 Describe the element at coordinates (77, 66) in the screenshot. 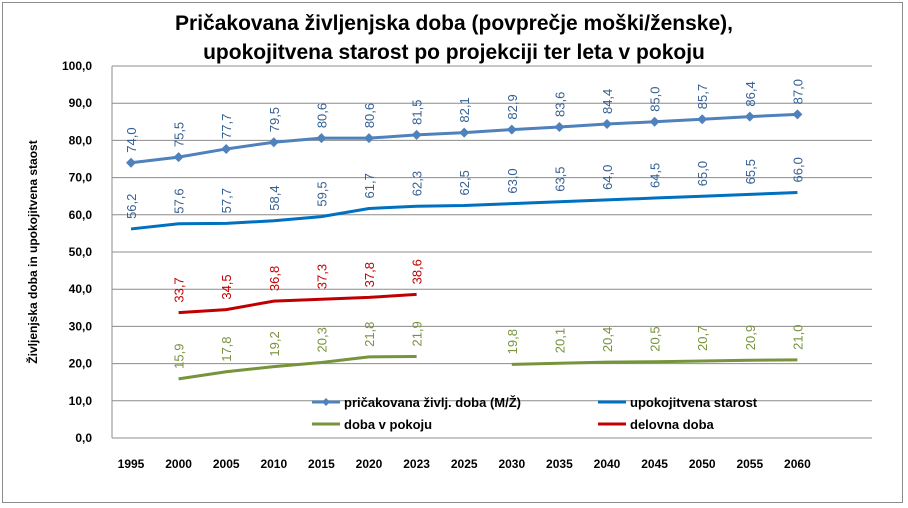

I see `y-tick-label: 100,0` at that location.